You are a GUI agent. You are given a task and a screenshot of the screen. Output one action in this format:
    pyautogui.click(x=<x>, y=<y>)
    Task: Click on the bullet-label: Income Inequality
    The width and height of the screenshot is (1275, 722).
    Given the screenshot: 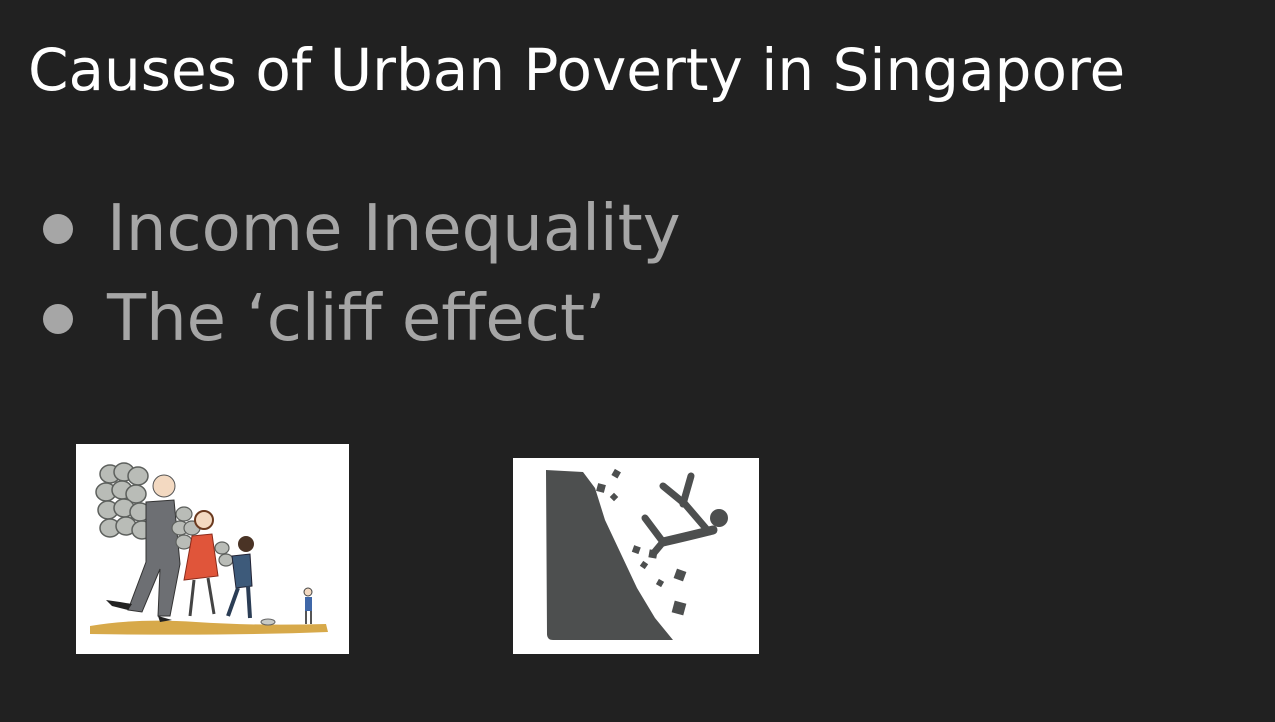 What is the action you would take?
    pyautogui.click(x=394, y=229)
    